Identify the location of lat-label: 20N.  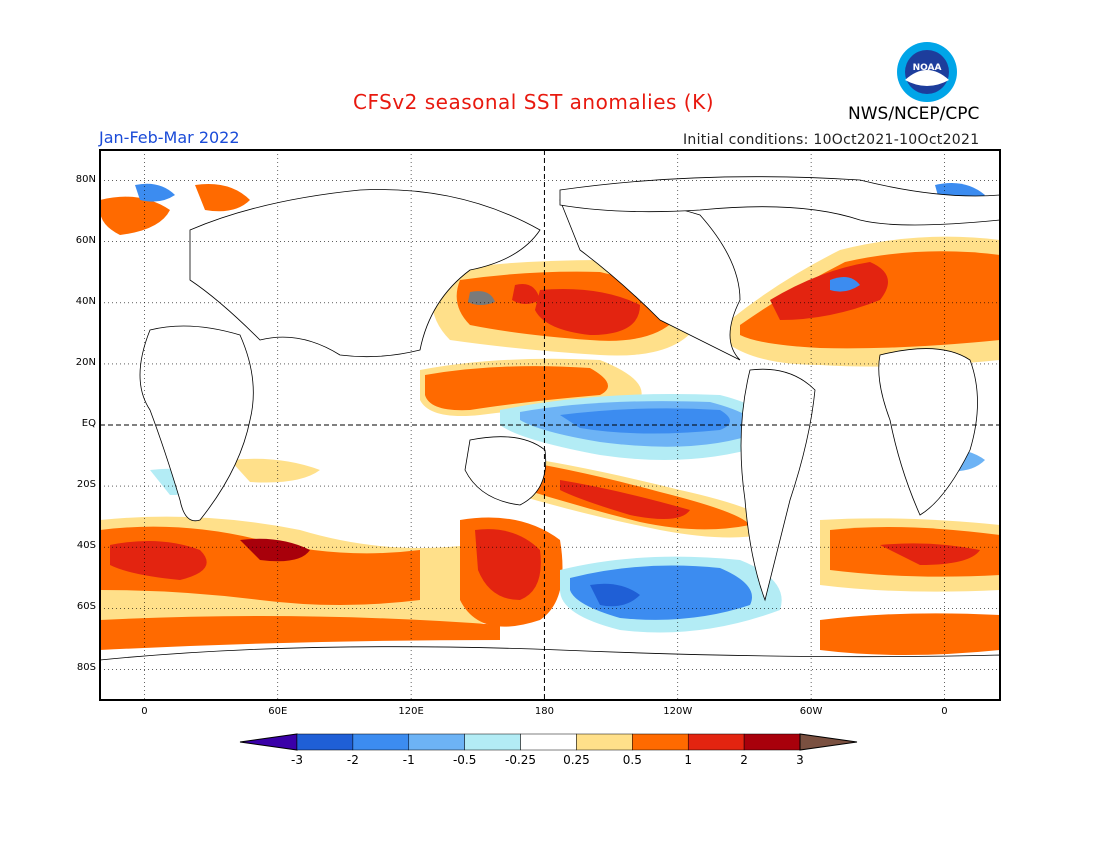
(85, 362).